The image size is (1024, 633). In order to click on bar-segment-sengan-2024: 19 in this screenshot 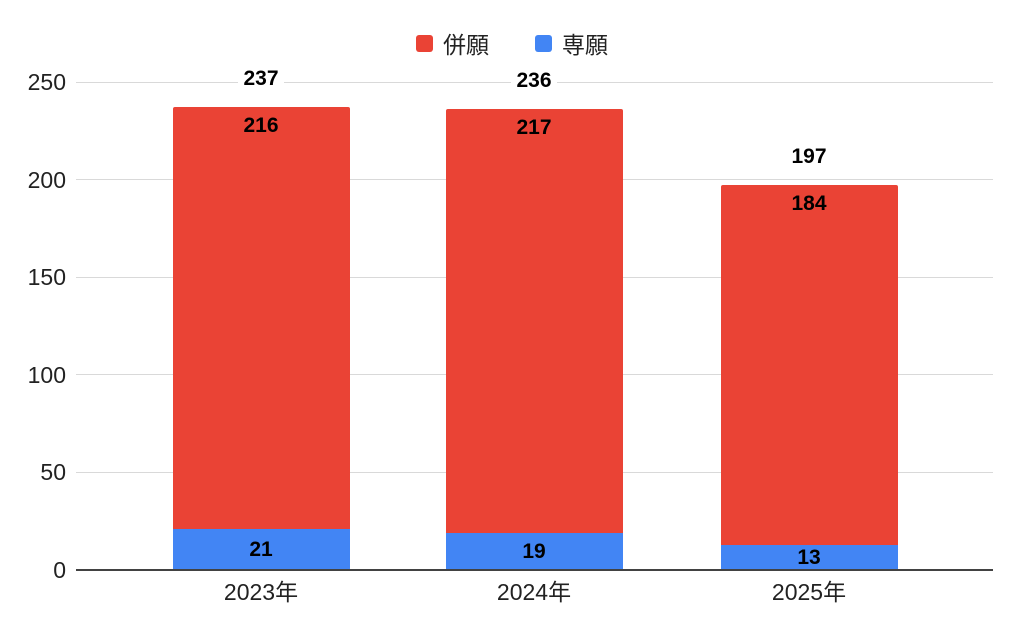, I will do `click(534, 551)`.